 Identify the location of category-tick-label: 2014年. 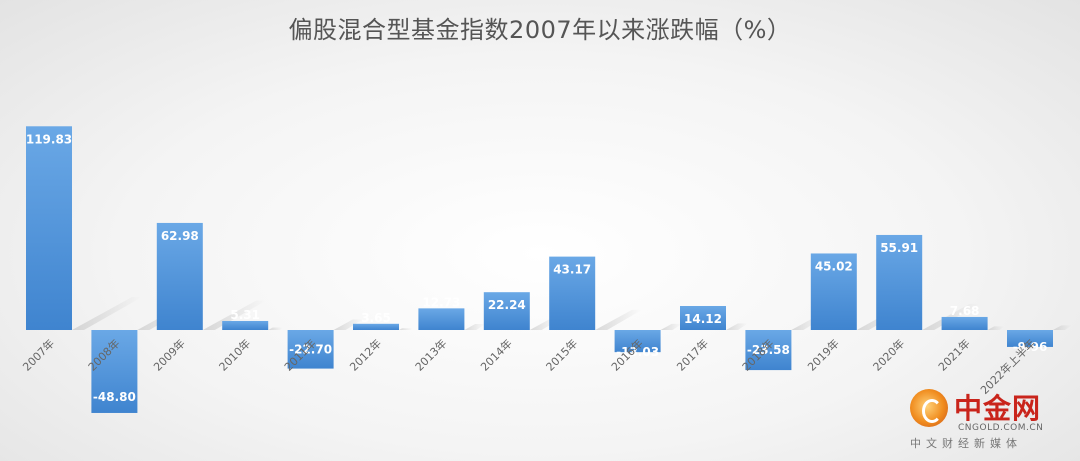
(495, 354).